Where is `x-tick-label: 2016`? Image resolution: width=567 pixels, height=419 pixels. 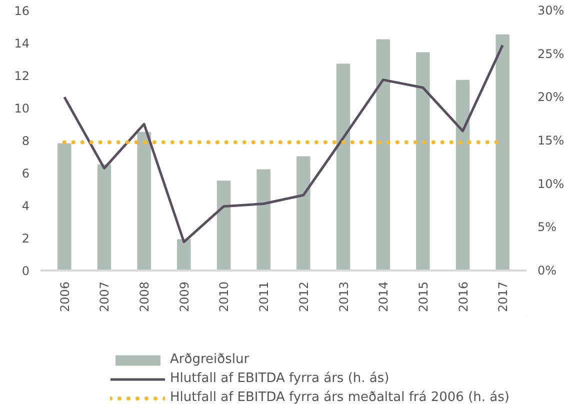 x-tick-label: 2016 is located at coordinates (463, 296).